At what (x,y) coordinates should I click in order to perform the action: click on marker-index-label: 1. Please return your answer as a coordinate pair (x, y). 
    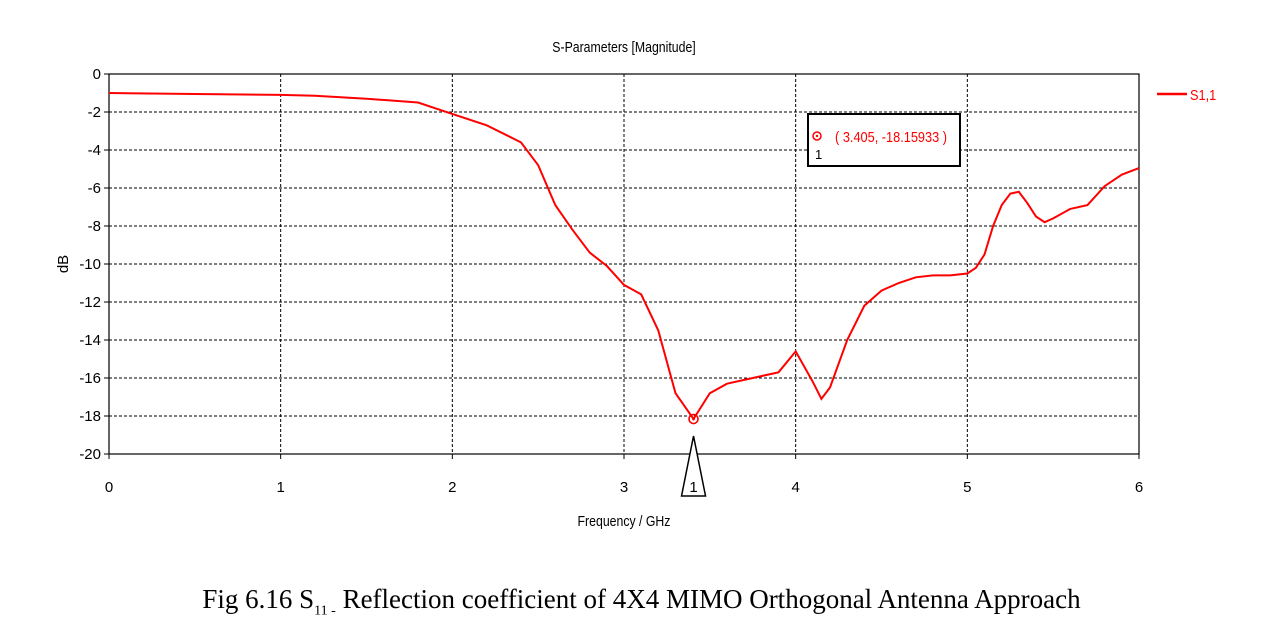
    Looking at the image, I should click on (693, 487).